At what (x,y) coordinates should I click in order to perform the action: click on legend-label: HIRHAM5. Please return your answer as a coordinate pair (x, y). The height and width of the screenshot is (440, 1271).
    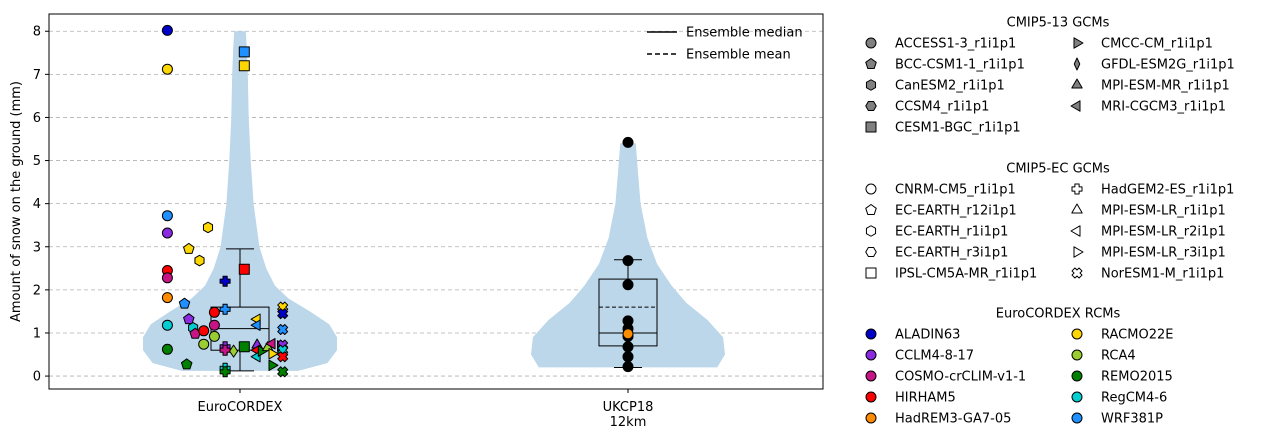
    Looking at the image, I should click on (925, 398).